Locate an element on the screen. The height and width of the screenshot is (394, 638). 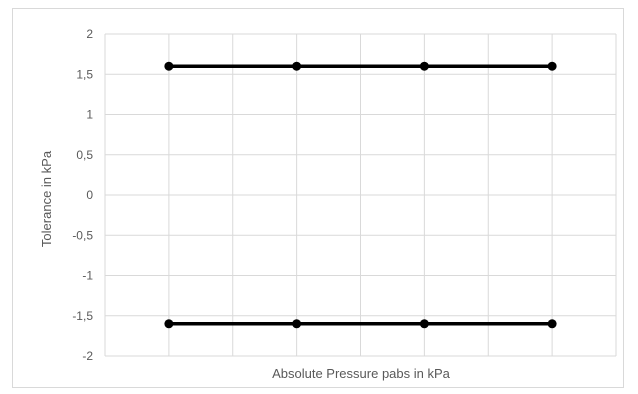
y-tick-label: 2 is located at coordinates (89, 34).